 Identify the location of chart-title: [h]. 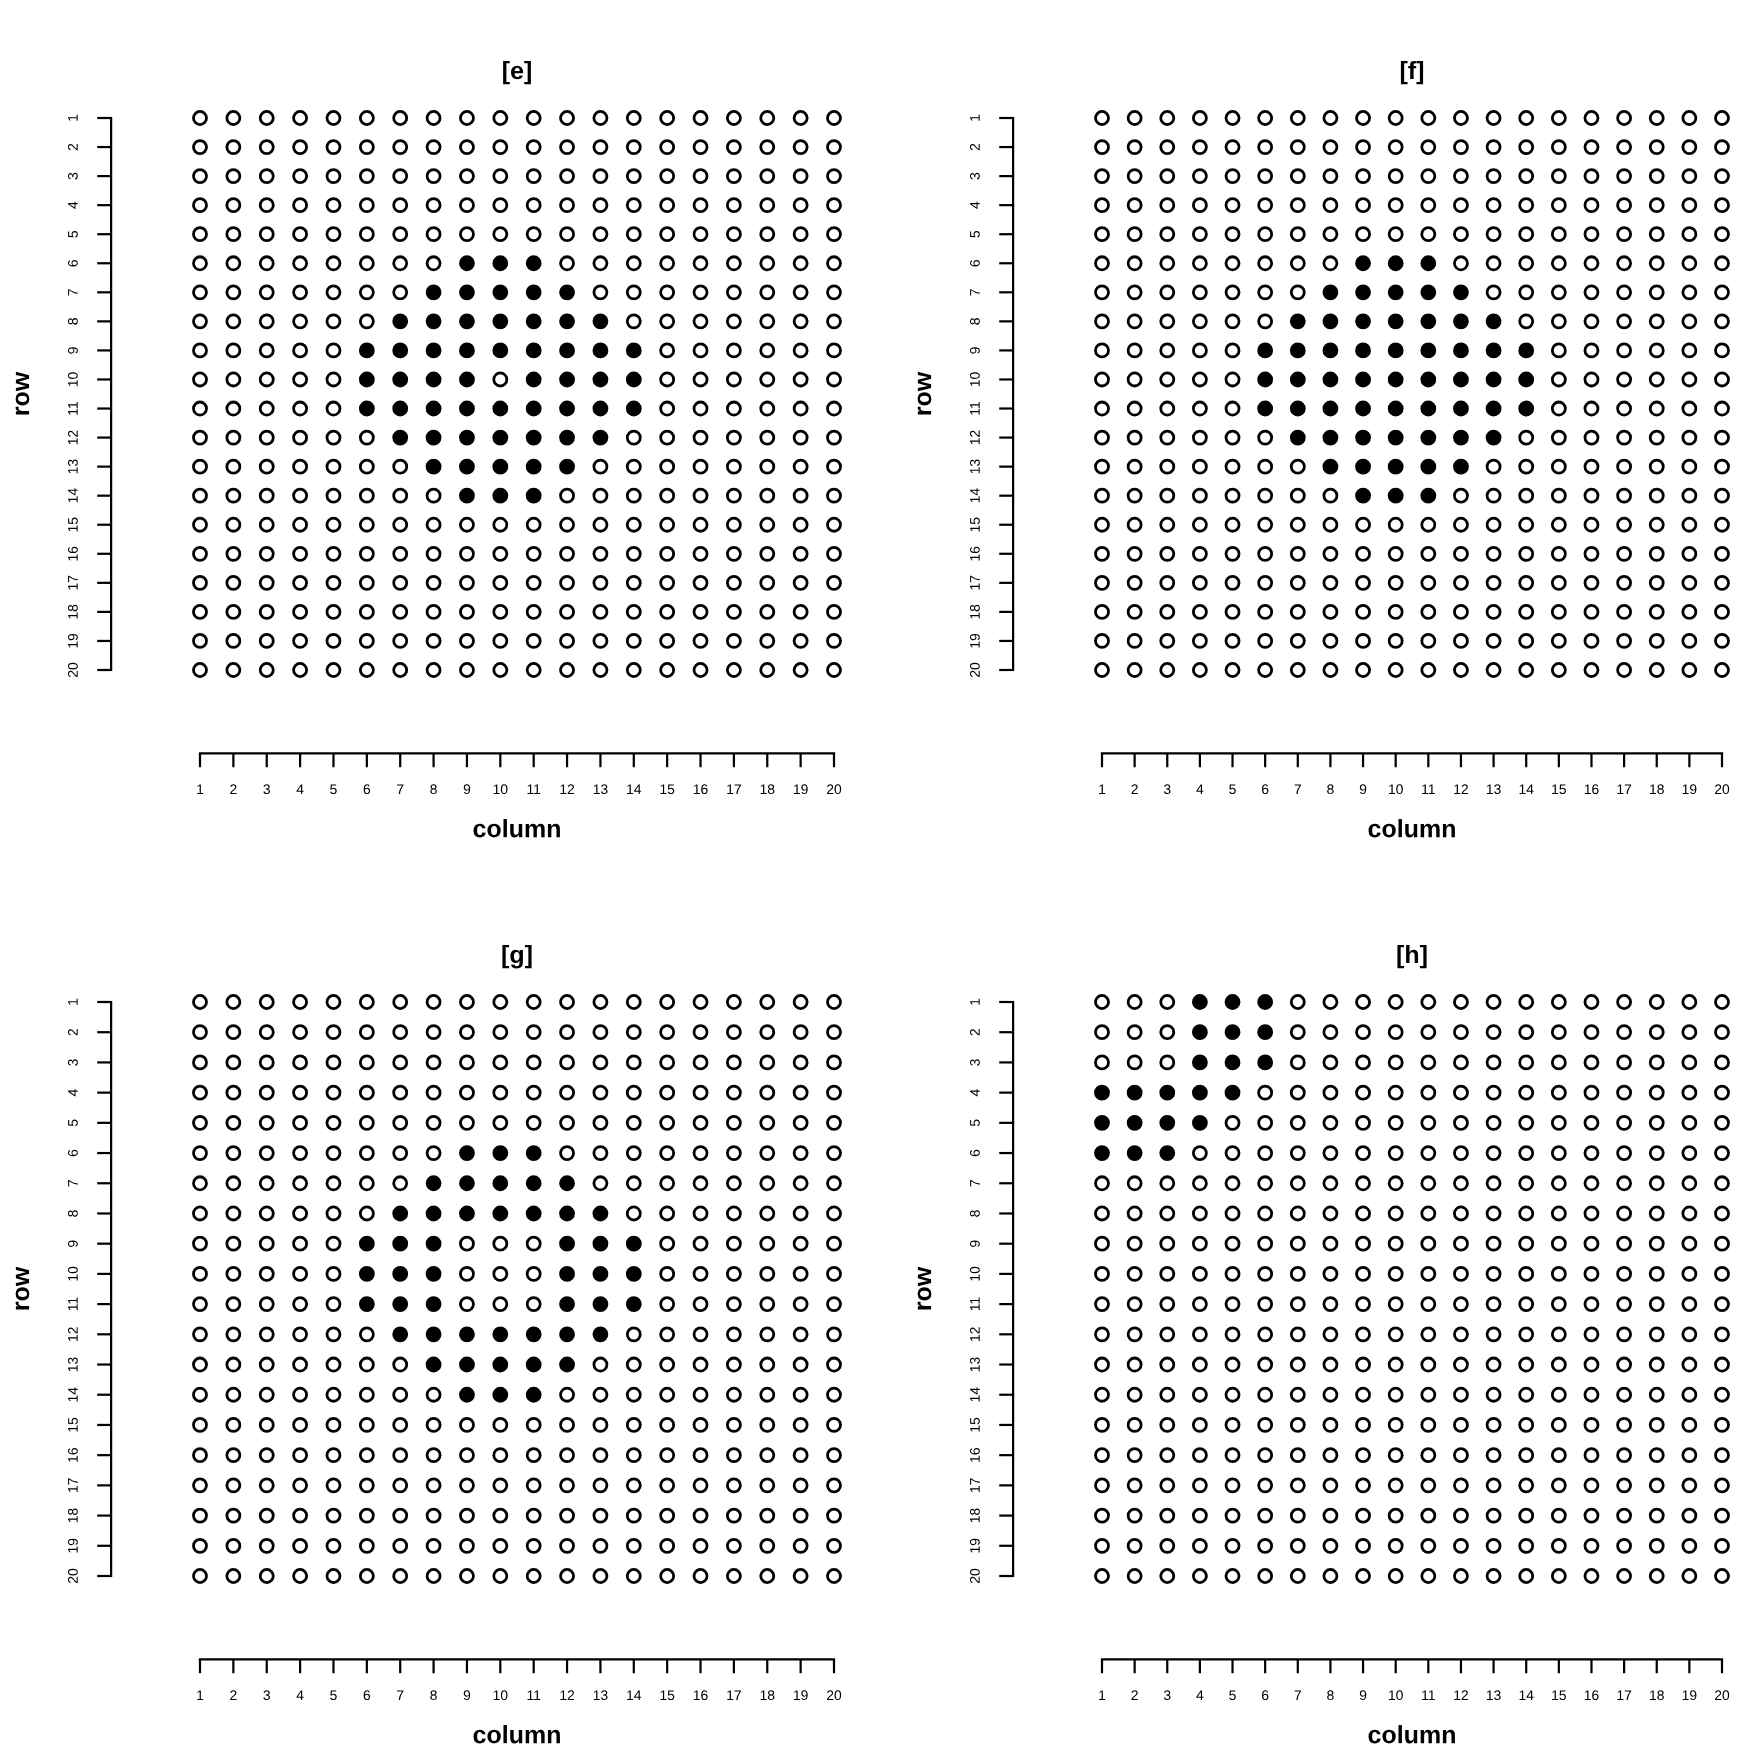
(1412, 956).